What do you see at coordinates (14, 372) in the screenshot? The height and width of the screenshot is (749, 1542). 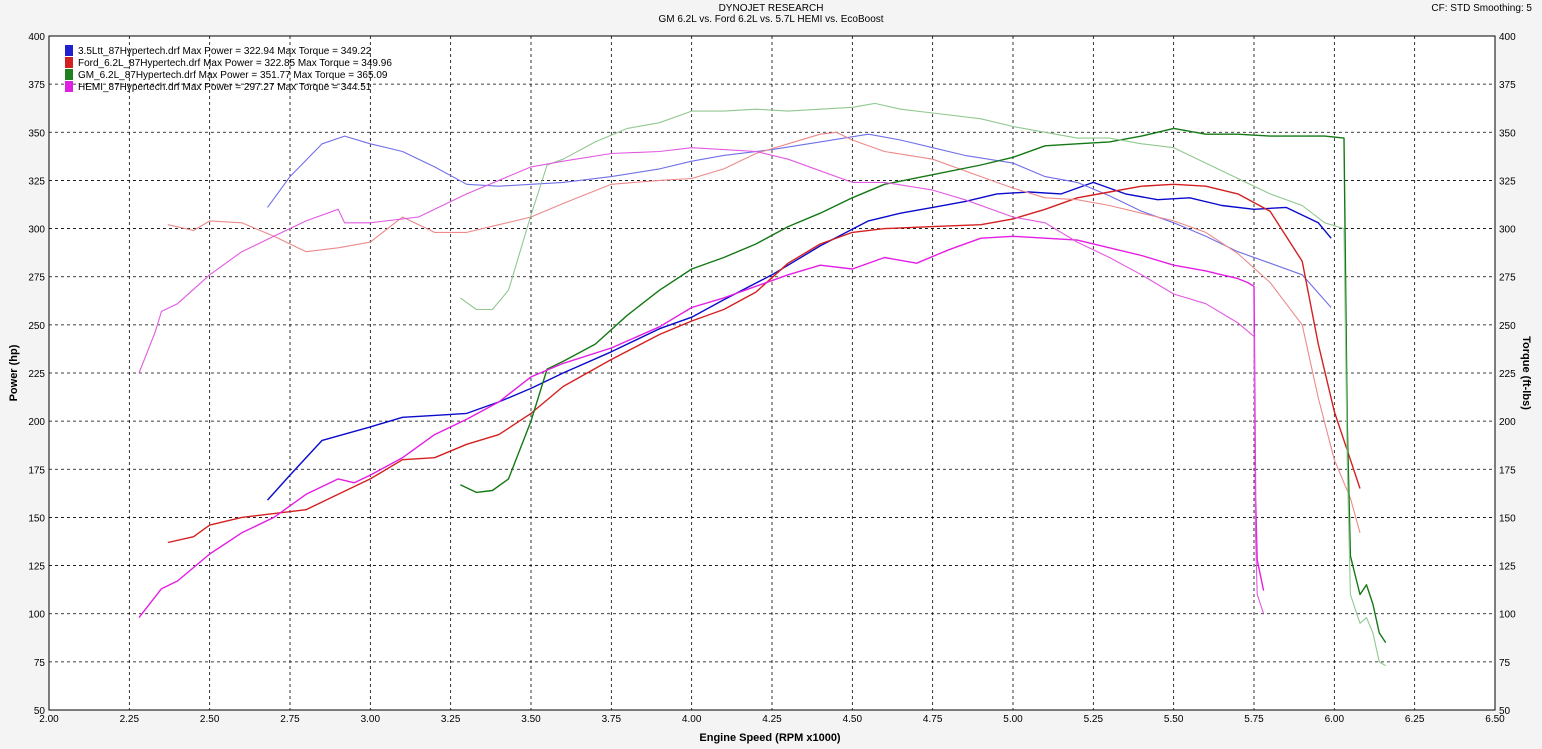 I see `y-axis-label: Power (hp)` at bounding box center [14, 372].